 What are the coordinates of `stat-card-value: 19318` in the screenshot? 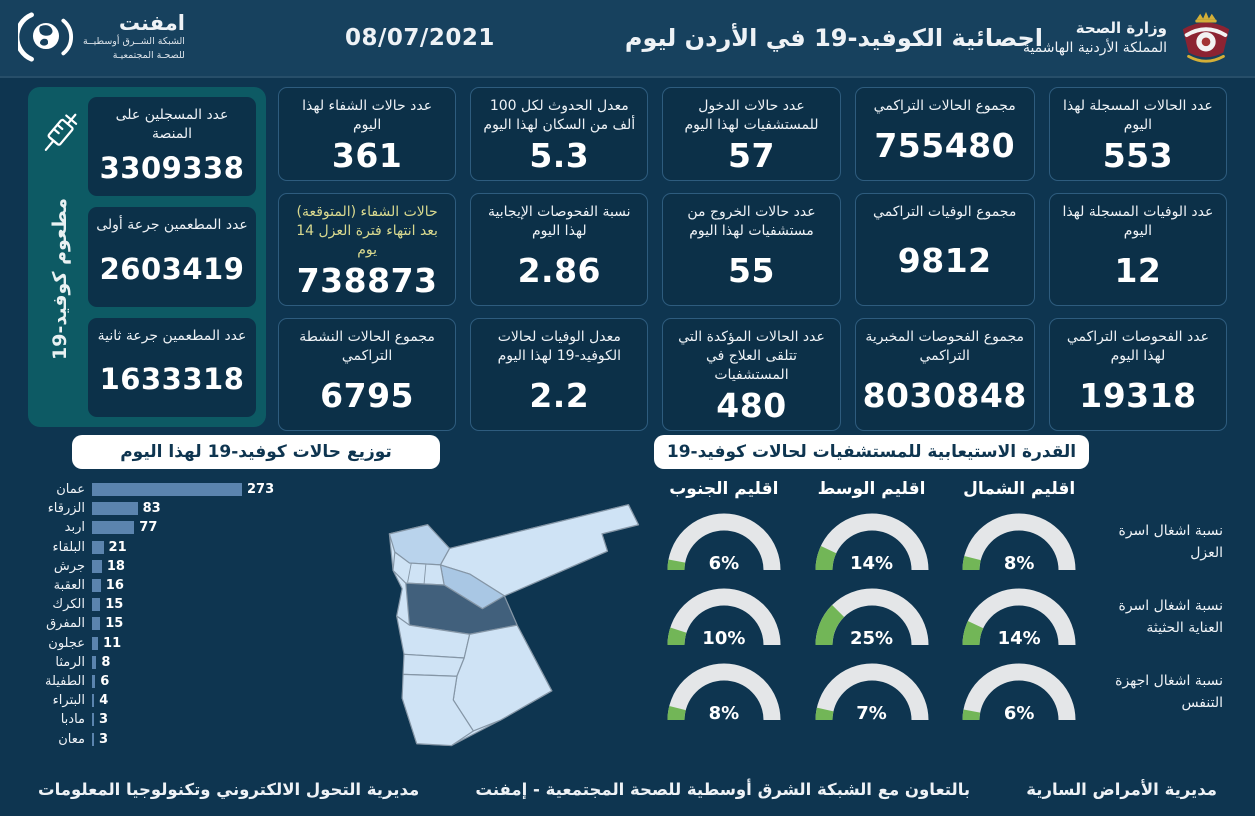 It's located at (1138, 395).